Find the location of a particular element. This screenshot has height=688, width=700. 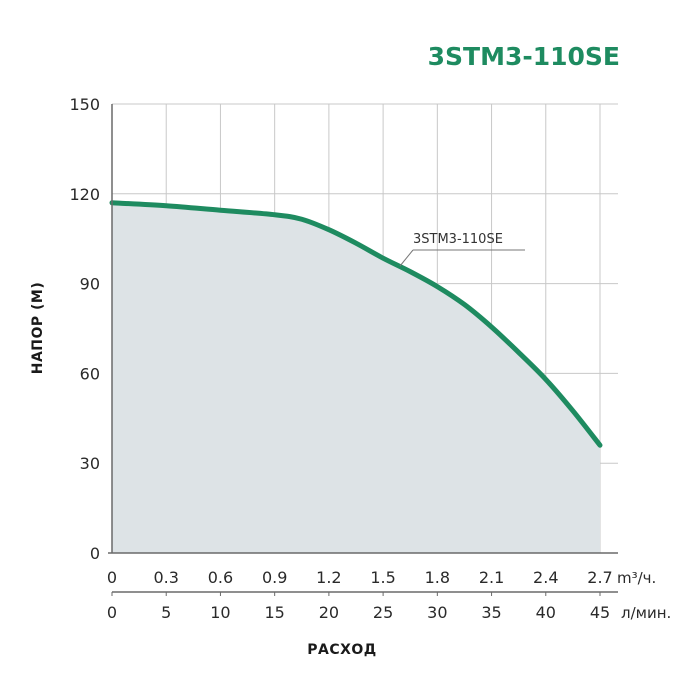

y-tick-label: 0 is located at coordinates (95, 553).